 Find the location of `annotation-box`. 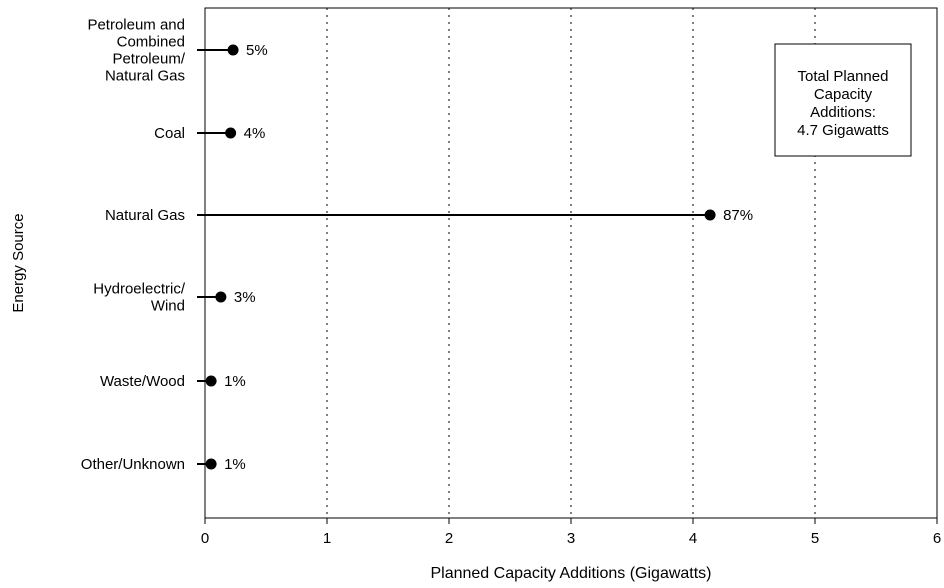

annotation-box is located at coordinates (843, 100).